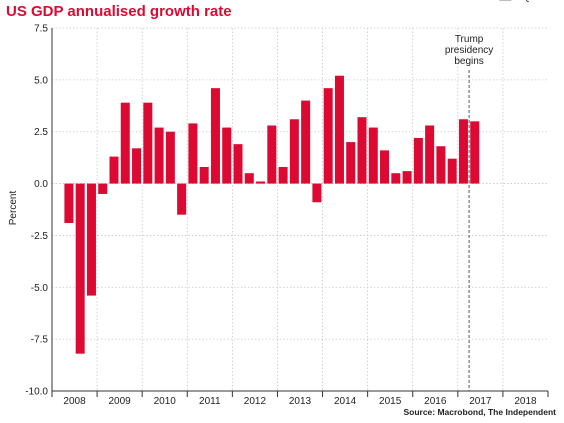 The height and width of the screenshot is (423, 564). What do you see at coordinates (13, 208) in the screenshot?
I see `y-axis-label: Percent` at bounding box center [13, 208].